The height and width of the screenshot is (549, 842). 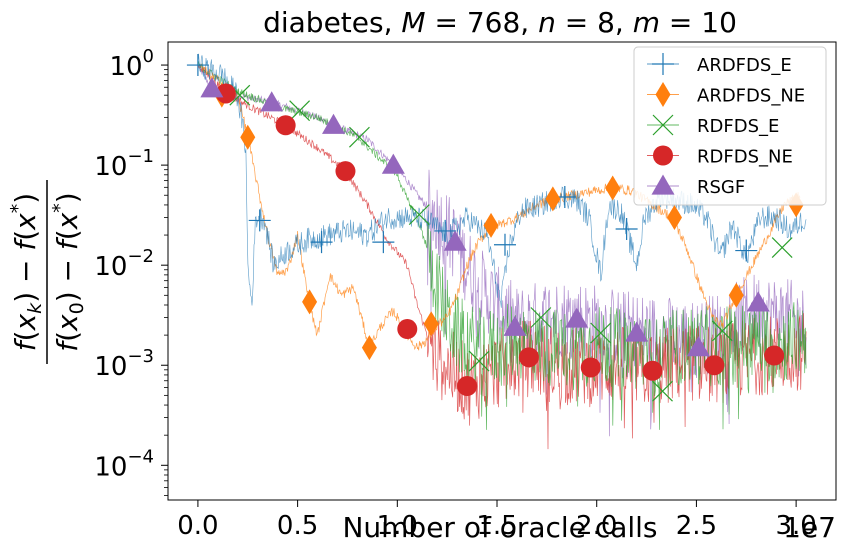 I want to click on legend-label: RSGF, so click(x=721, y=187).